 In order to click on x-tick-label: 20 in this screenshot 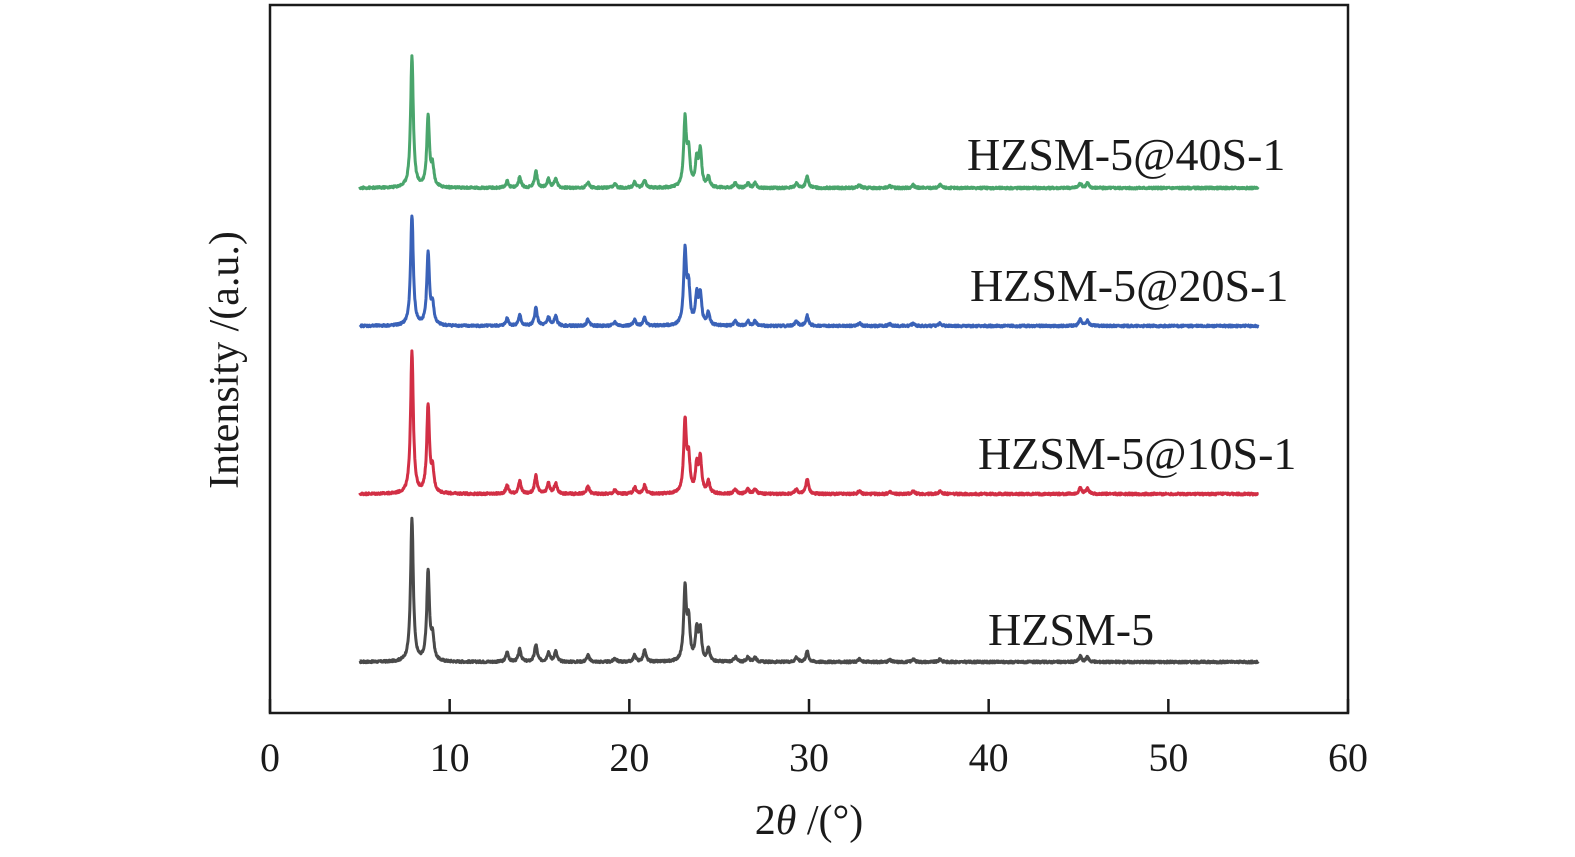, I will do `click(629, 757)`.